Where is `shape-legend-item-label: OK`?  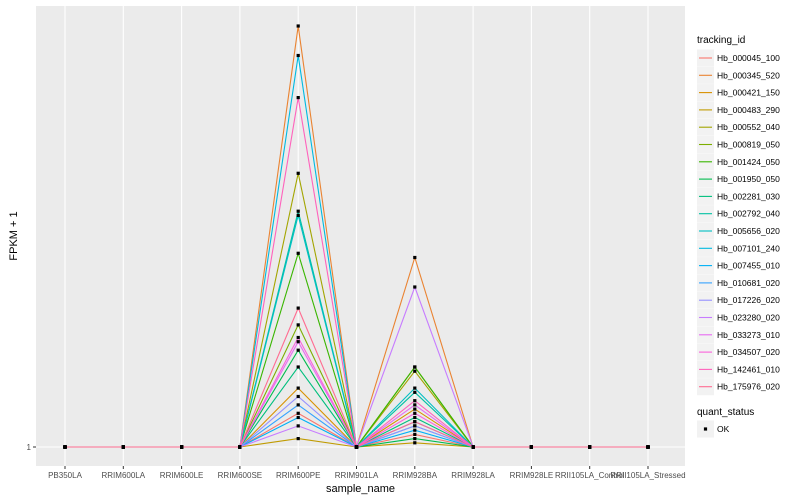
shape-legend-item-label: OK is located at coordinates (723, 429).